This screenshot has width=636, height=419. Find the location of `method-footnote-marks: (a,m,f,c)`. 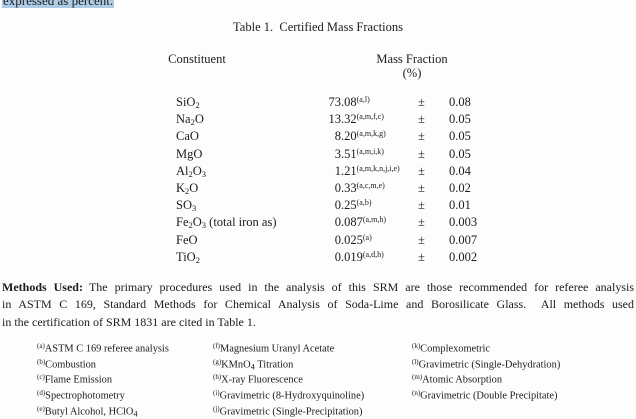

method-footnote-marks: (a,m,f,c) is located at coordinates (370, 117).